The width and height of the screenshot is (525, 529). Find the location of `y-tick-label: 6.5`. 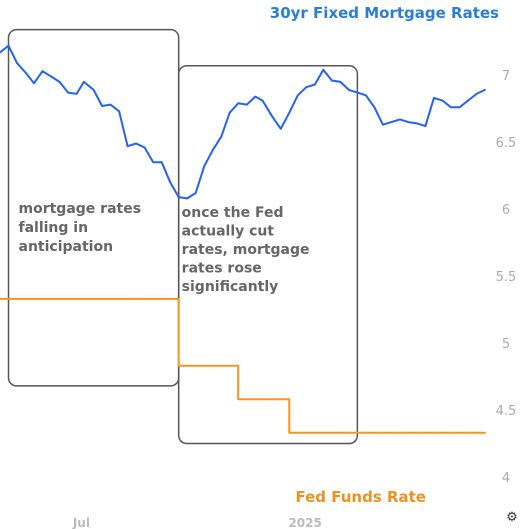

y-tick-label: 6.5 is located at coordinates (506, 143).